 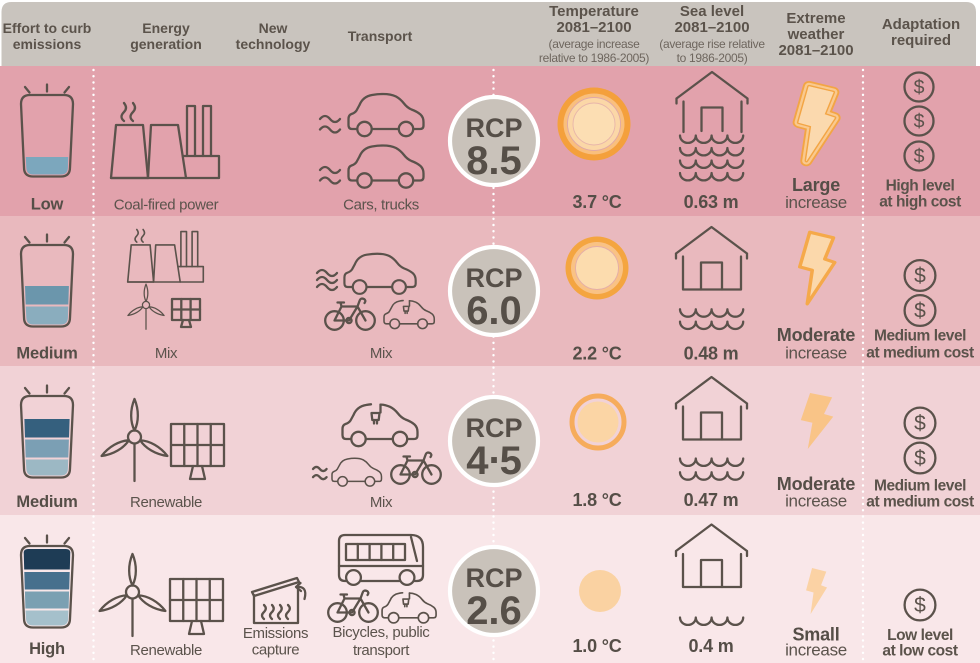 What do you see at coordinates (920, 202) in the screenshot?
I see `svg-text: at high cost` at bounding box center [920, 202].